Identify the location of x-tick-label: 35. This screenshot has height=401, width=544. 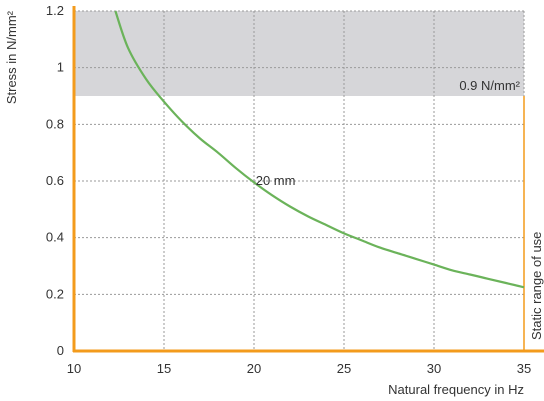
(524, 368).